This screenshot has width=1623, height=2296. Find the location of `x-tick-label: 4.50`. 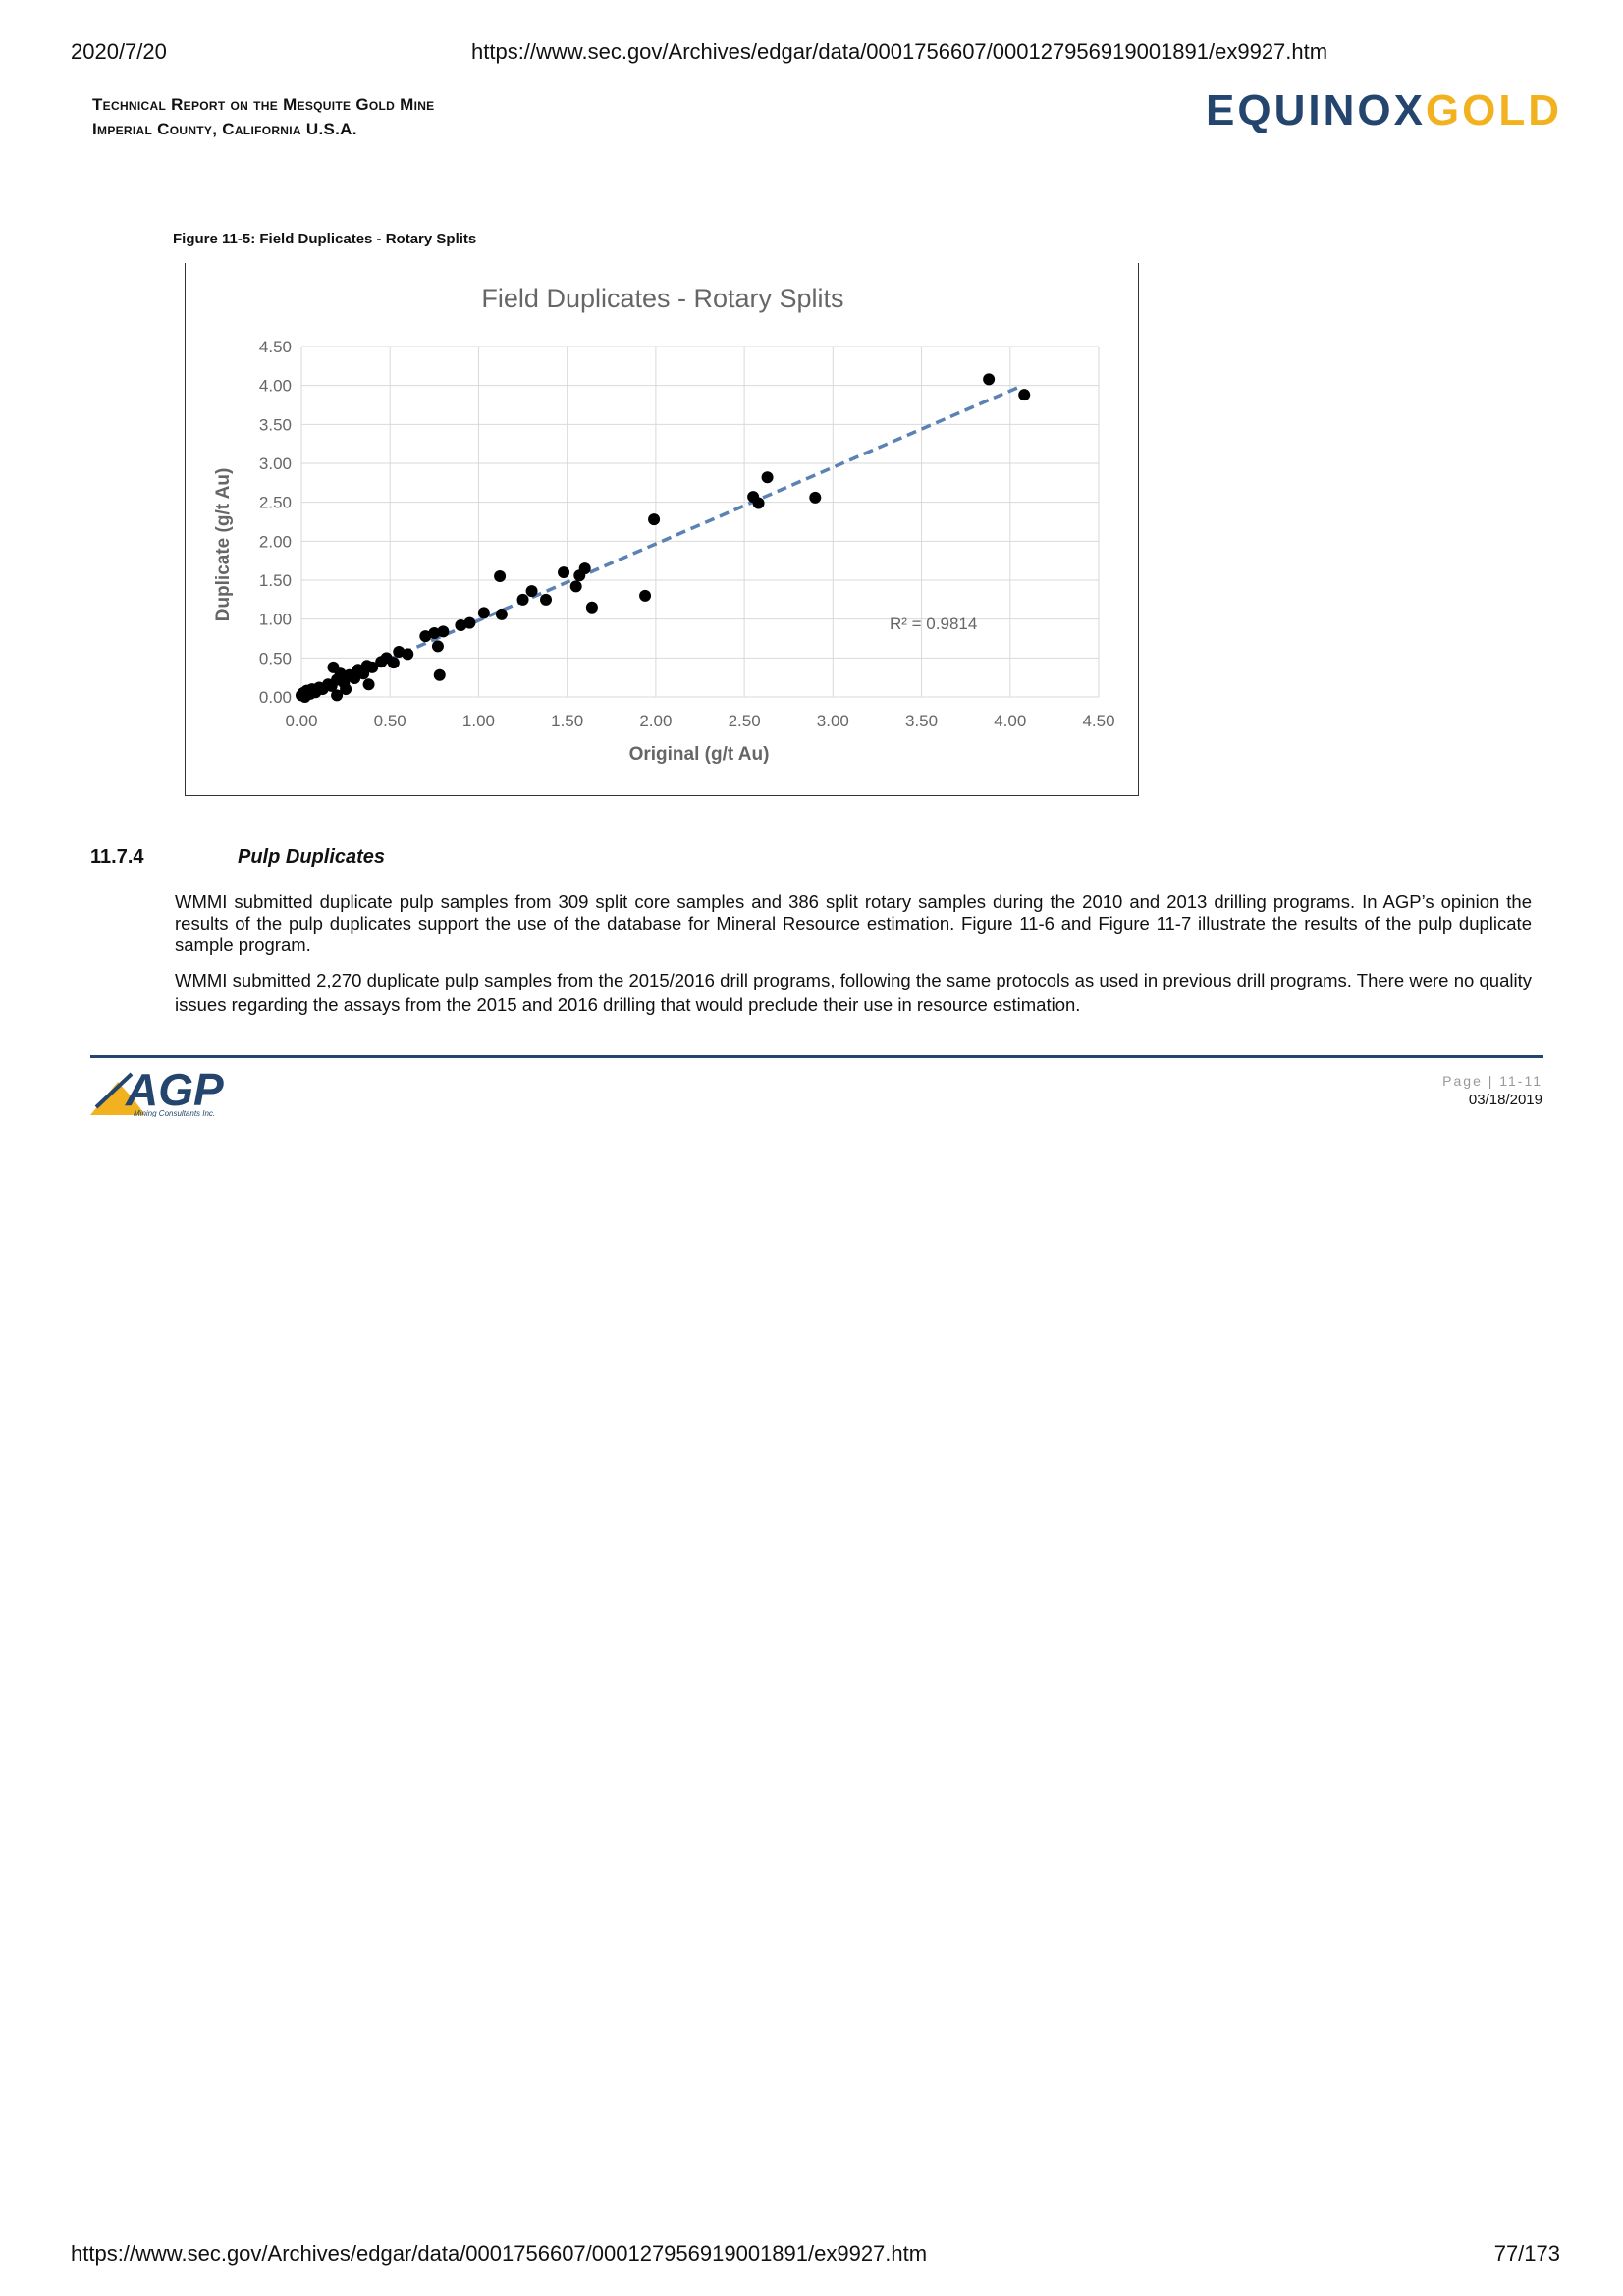

x-tick-label: 4.50 is located at coordinates (1098, 721).